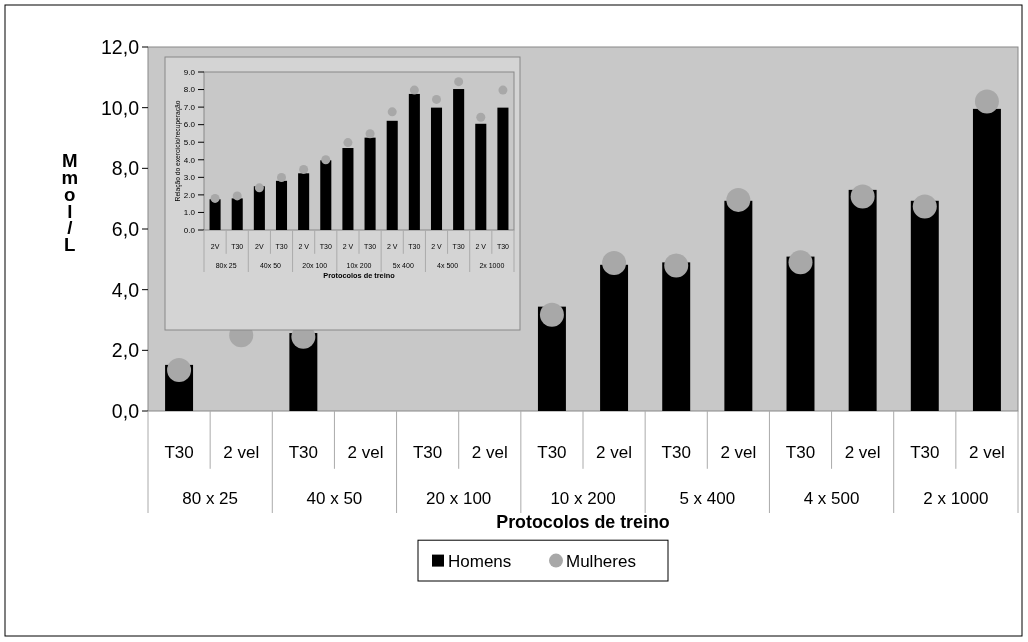 Image resolution: width=1028 pixels, height=642 pixels. Describe the element at coordinates (189, 195) in the screenshot. I see `y-tick-label: 2.0` at that location.